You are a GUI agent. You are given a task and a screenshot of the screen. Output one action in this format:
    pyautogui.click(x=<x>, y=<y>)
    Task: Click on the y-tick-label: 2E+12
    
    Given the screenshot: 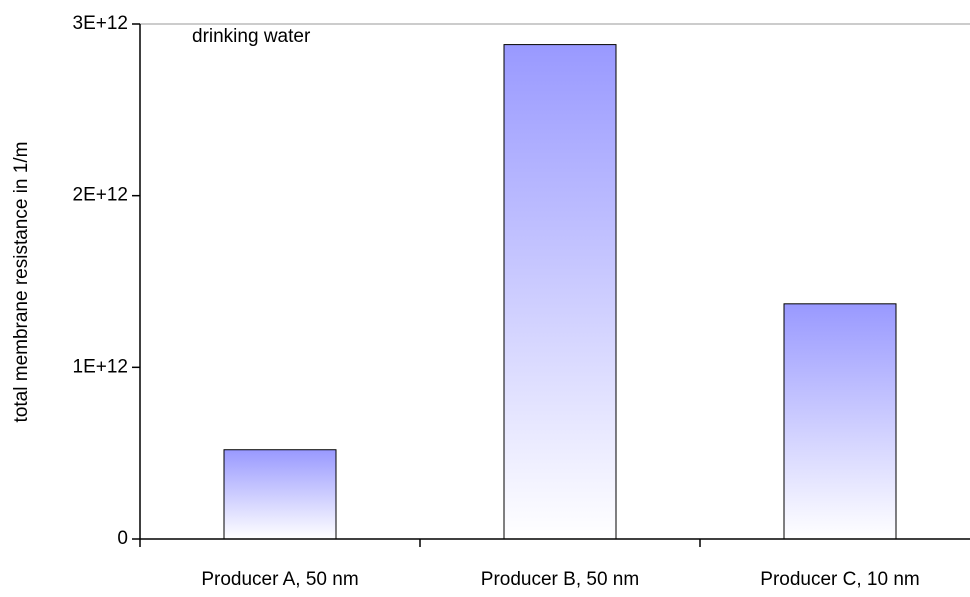 What is the action you would take?
    pyautogui.click(x=100, y=195)
    